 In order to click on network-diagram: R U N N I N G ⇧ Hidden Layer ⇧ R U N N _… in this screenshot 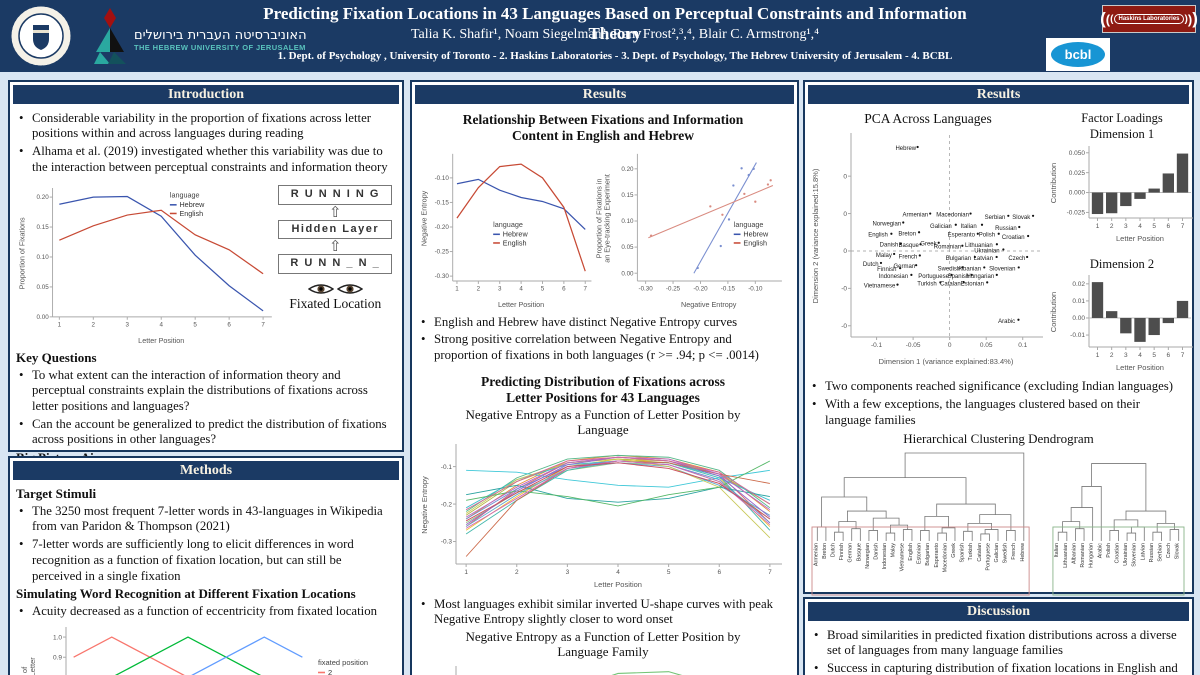, I will do `click(335, 245)`.